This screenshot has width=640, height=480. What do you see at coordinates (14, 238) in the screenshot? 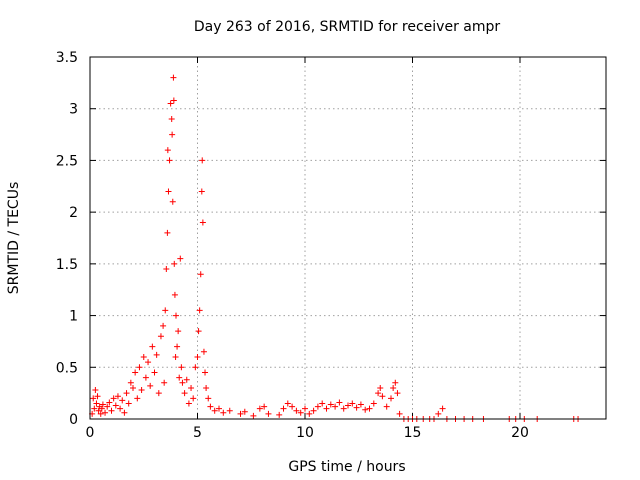
I see `y-axis-label: SRMTID / TECUs` at bounding box center [14, 238].